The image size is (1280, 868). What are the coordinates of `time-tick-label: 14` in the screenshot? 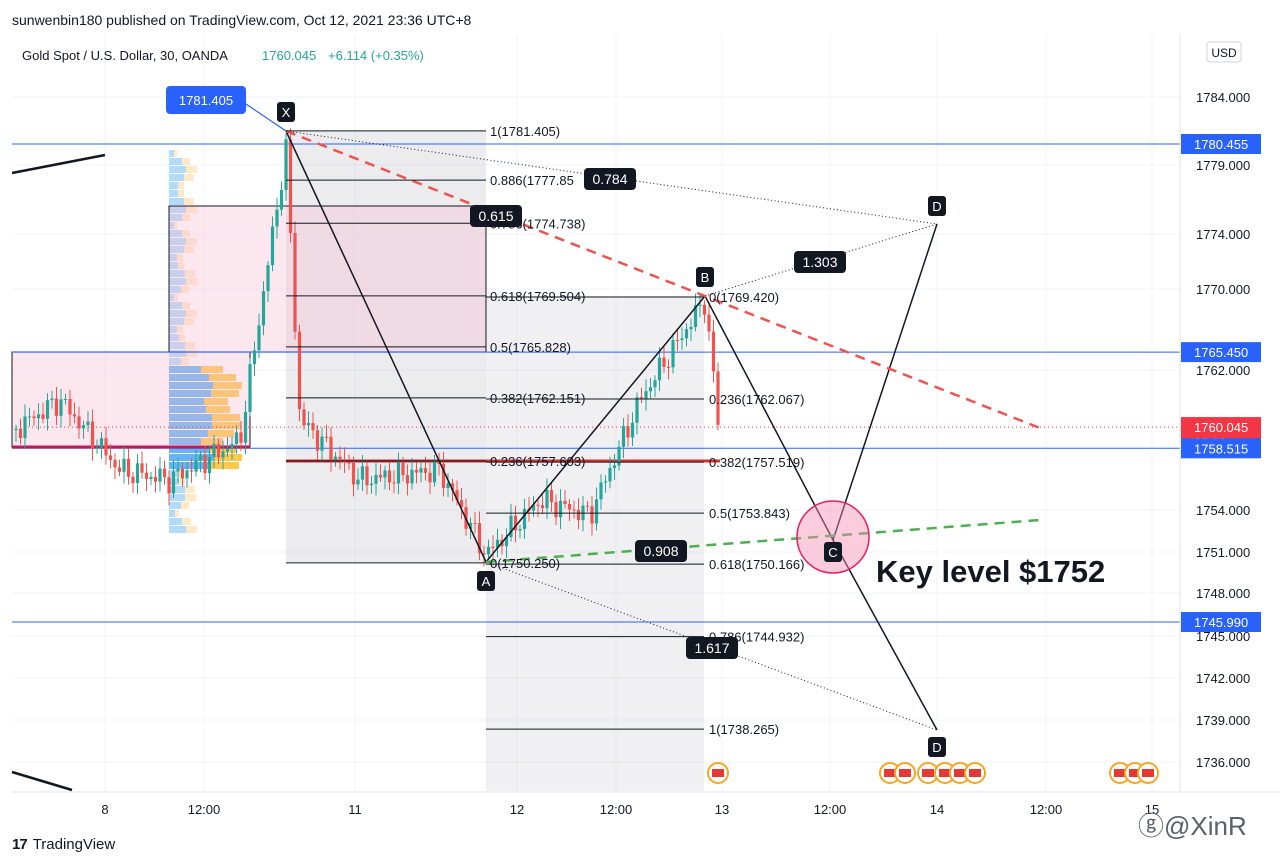 It's located at (937, 809).